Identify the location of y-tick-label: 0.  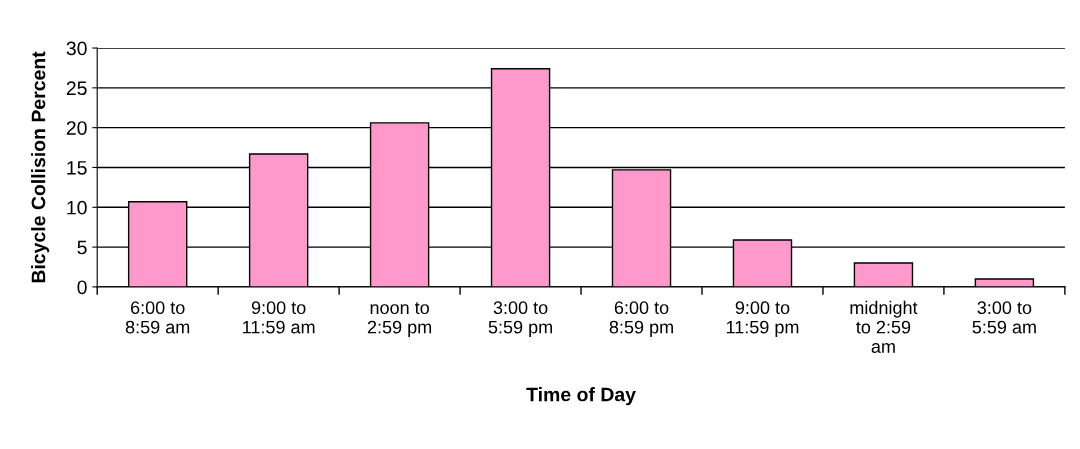
(82, 287).